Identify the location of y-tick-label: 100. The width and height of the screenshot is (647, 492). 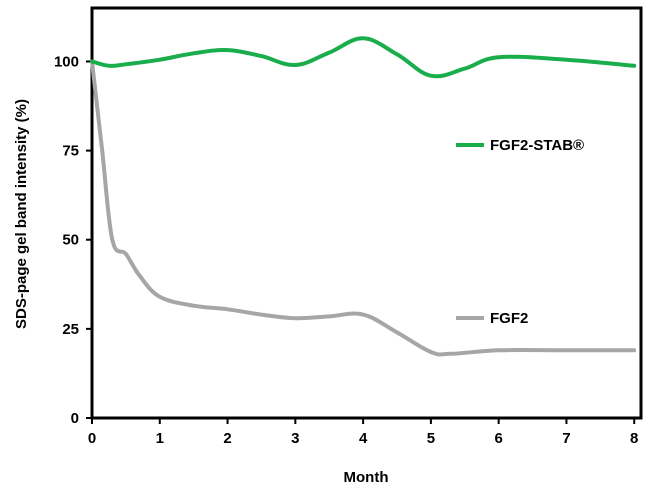
(66, 61).